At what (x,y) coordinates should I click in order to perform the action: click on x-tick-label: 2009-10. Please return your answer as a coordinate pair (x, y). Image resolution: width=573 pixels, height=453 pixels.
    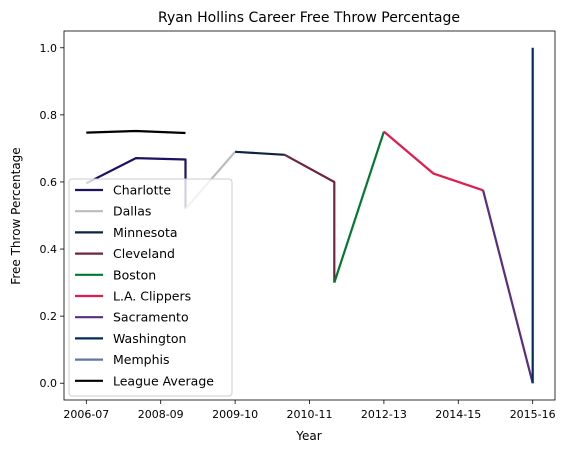
    Looking at the image, I should click on (235, 414).